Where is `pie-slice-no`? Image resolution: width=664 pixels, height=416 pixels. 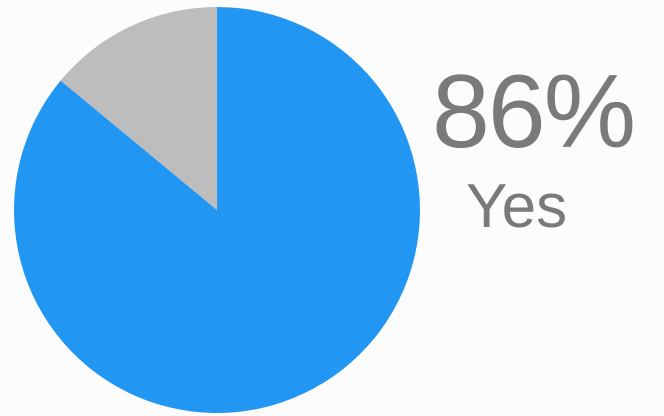
pie-slice-no is located at coordinates (138, 108).